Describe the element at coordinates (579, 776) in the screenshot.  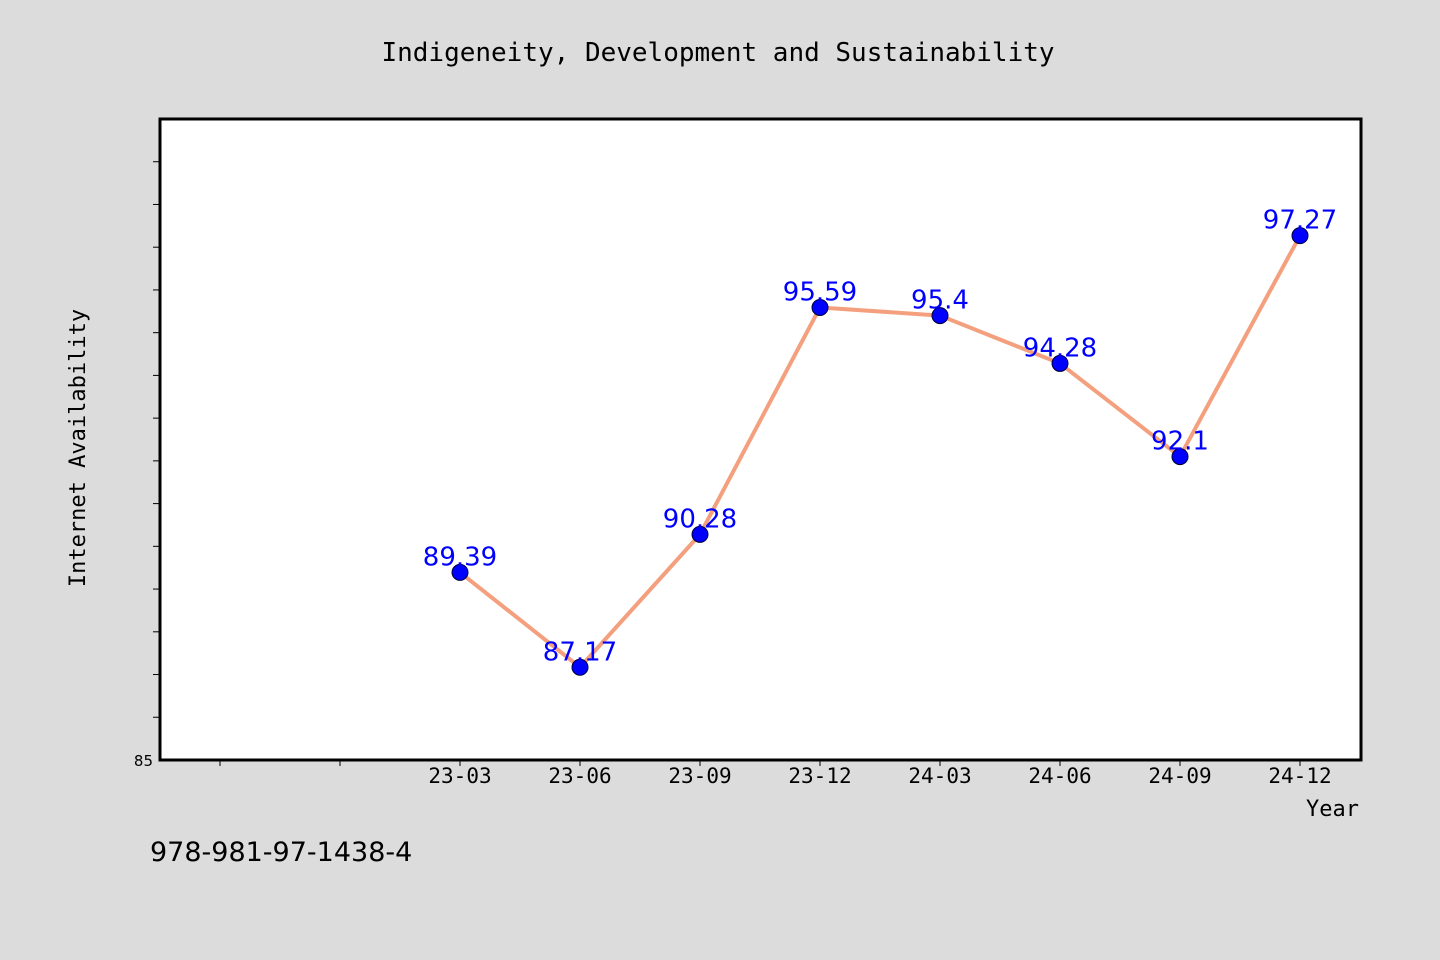
I see `x-tick-label: 23-06` at that location.